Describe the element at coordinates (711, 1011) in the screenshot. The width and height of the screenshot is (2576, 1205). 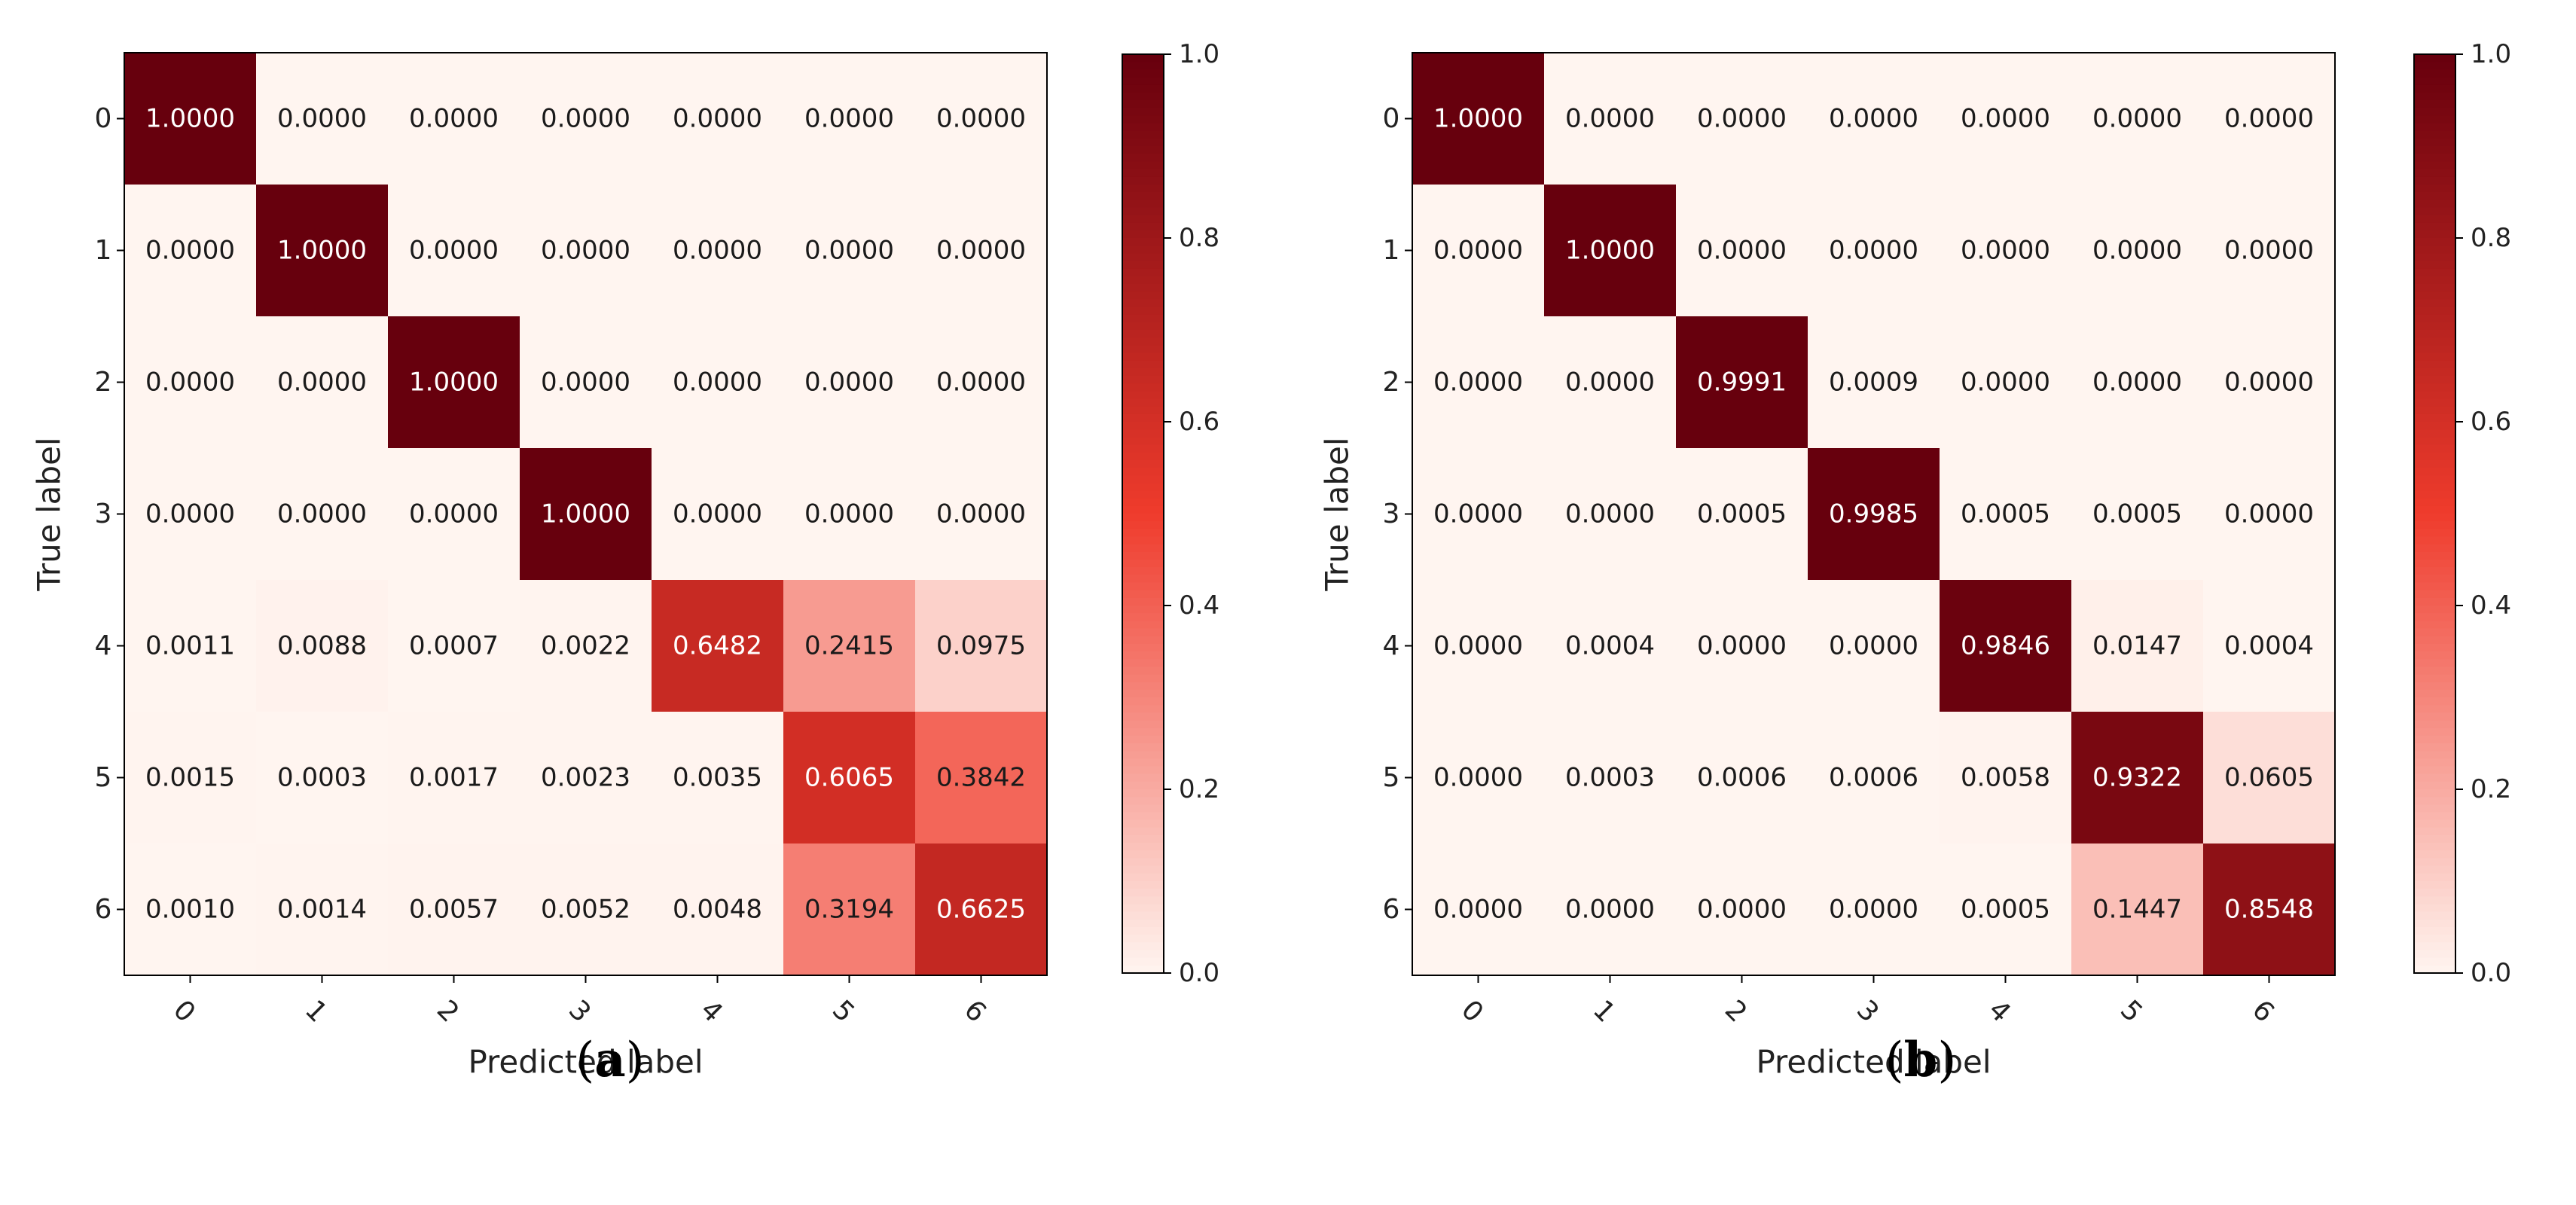
I see `x-tick-label: 4` at that location.